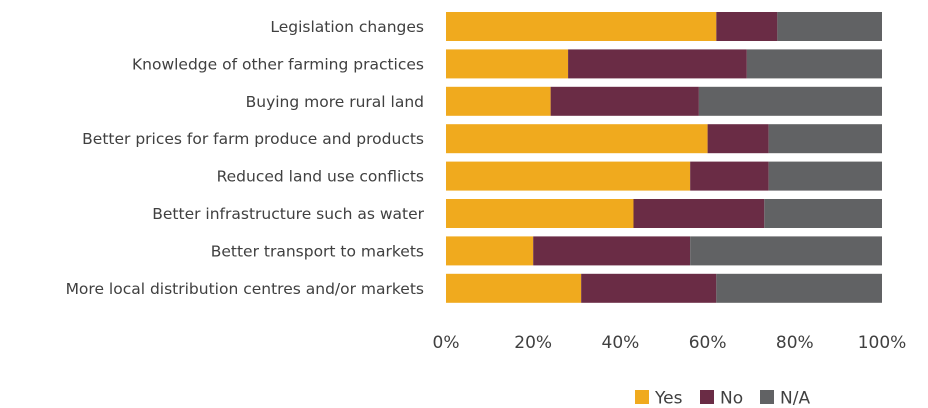  I want to click on x-tick-label: 40%, so click(621, 343).